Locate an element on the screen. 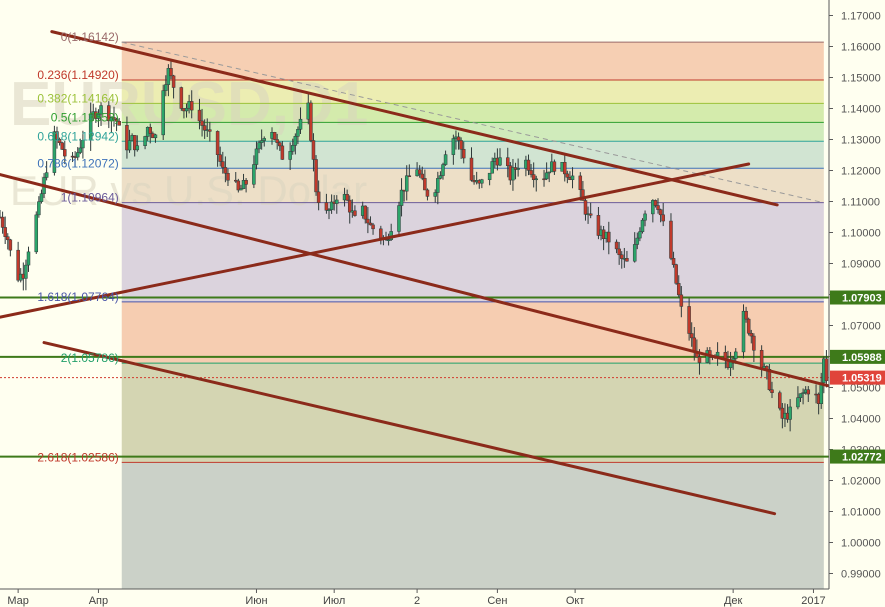 The height and width of the screenshot is (607, 885). y-tick-label: 1.01000 is located at coordinates (861, 513).